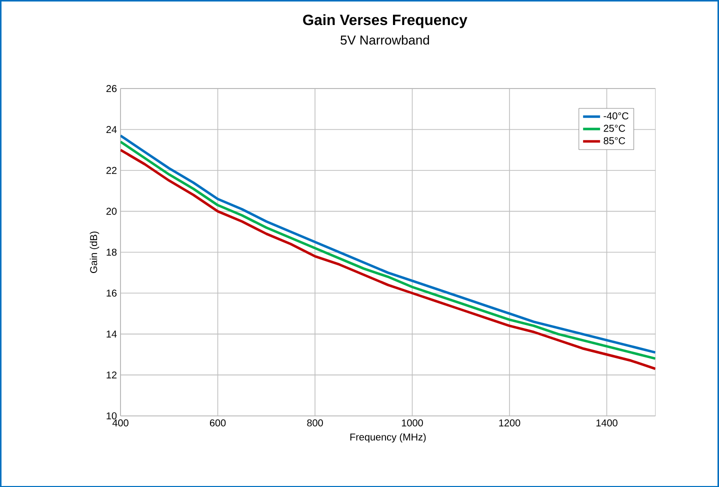  What do you see at coordinates (120, 422) in the screenshot?
I see `x-tick-label: 400` at bounding box center [120, 422].